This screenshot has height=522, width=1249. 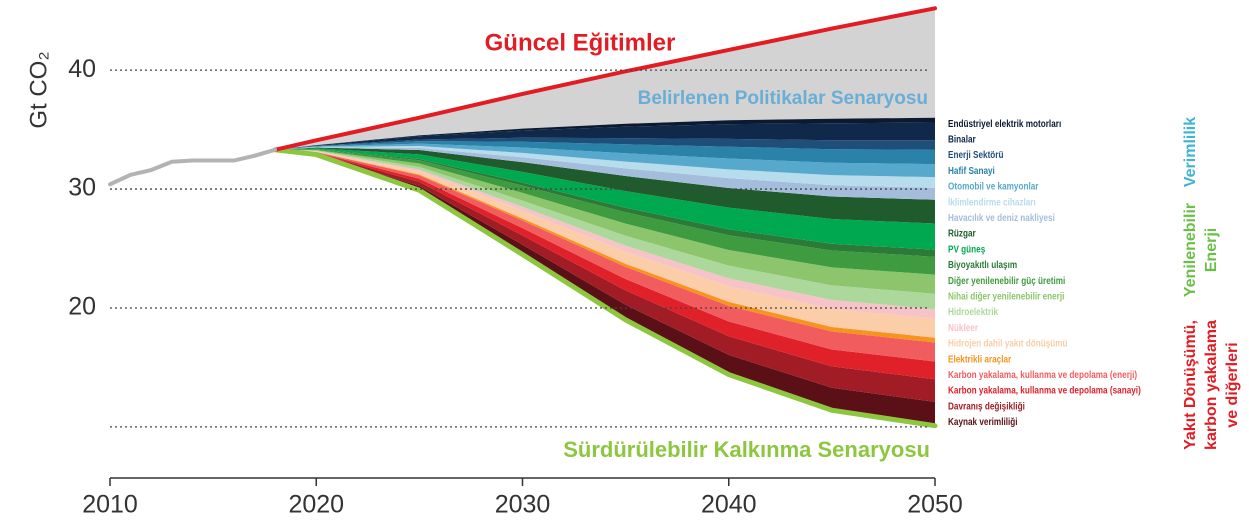 I want to click on legend-label: Otomobil ve kamyonlar, so click(x=993, y=186).